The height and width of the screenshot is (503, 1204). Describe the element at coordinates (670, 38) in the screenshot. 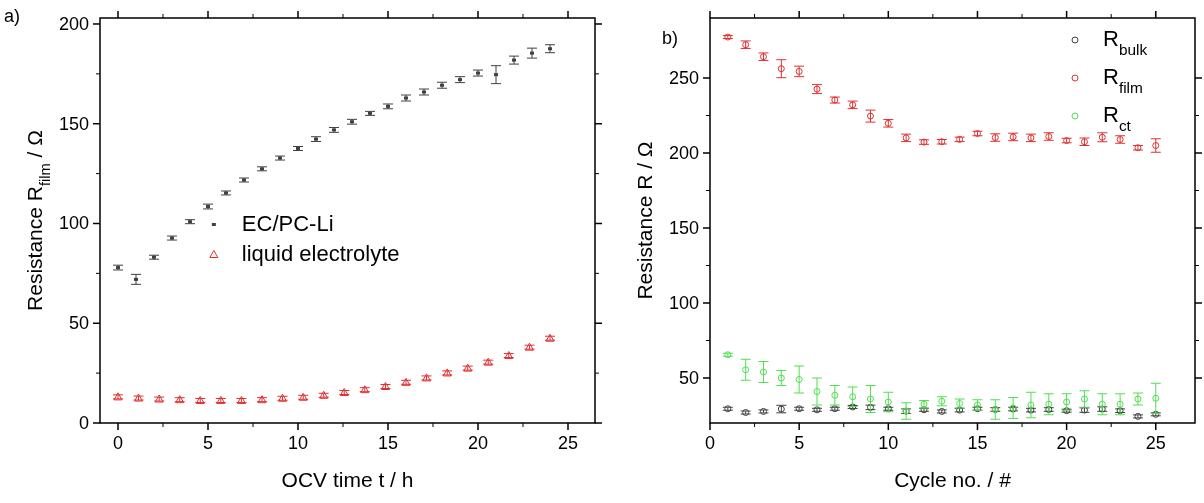

I see `text: b)` at that location.